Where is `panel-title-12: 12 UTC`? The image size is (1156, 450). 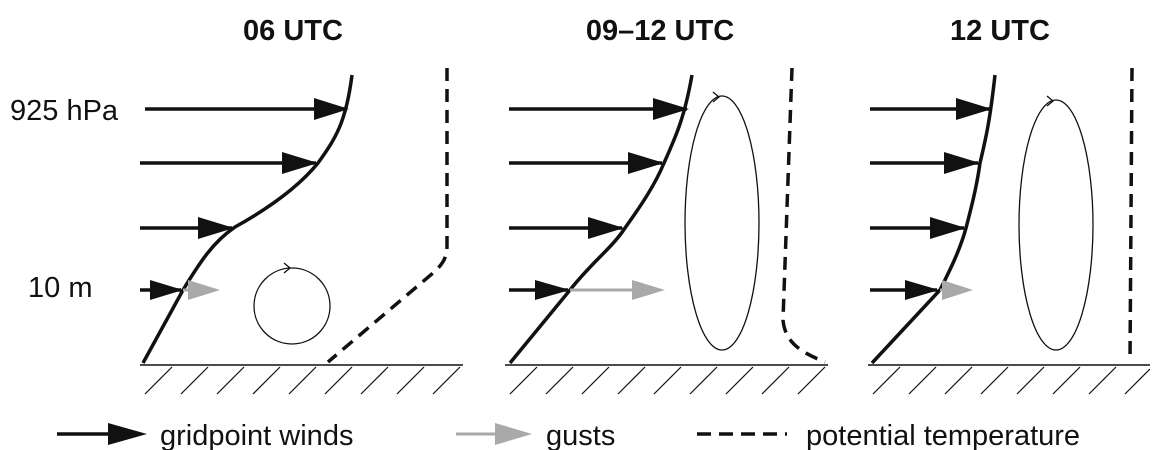
panel-title-12: 12 UTC is located at coordinates (1000, 31).